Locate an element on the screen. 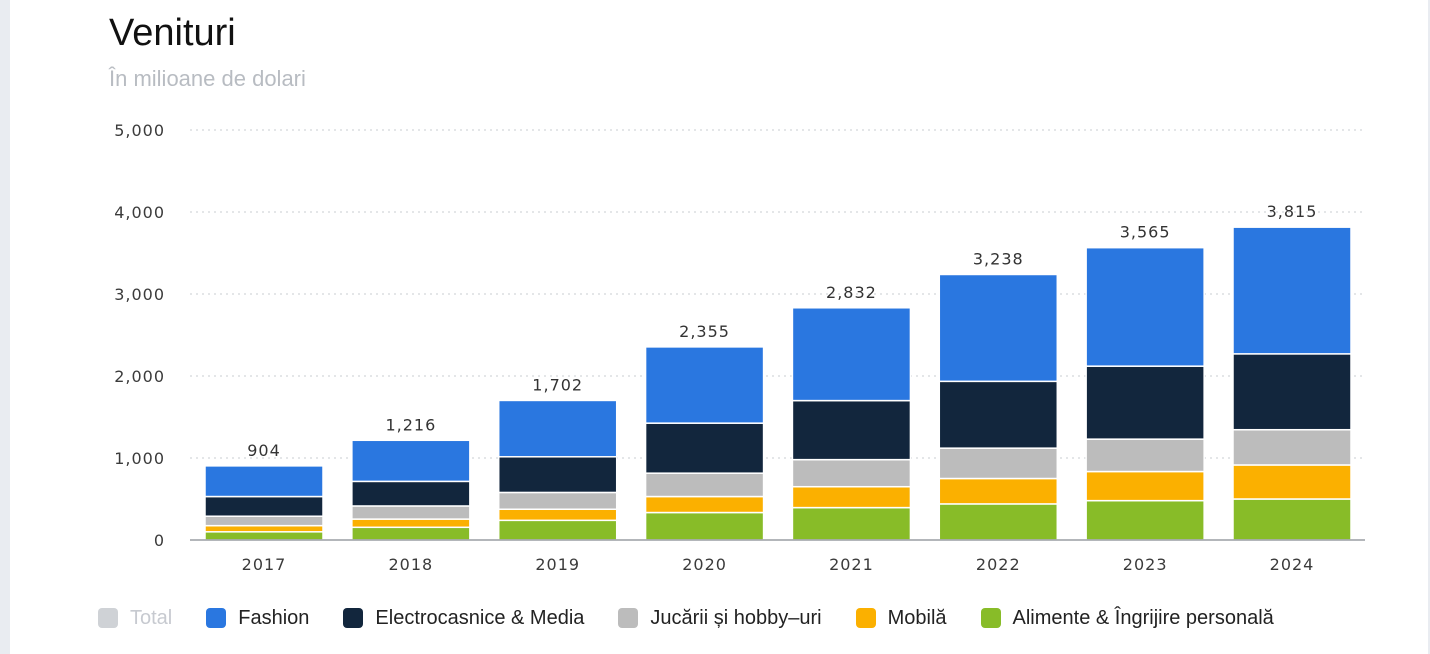 Image resolution: width=1430 pixels, height=654 pixels. bar-total-label: 904 is located at coordinates (264, 450).